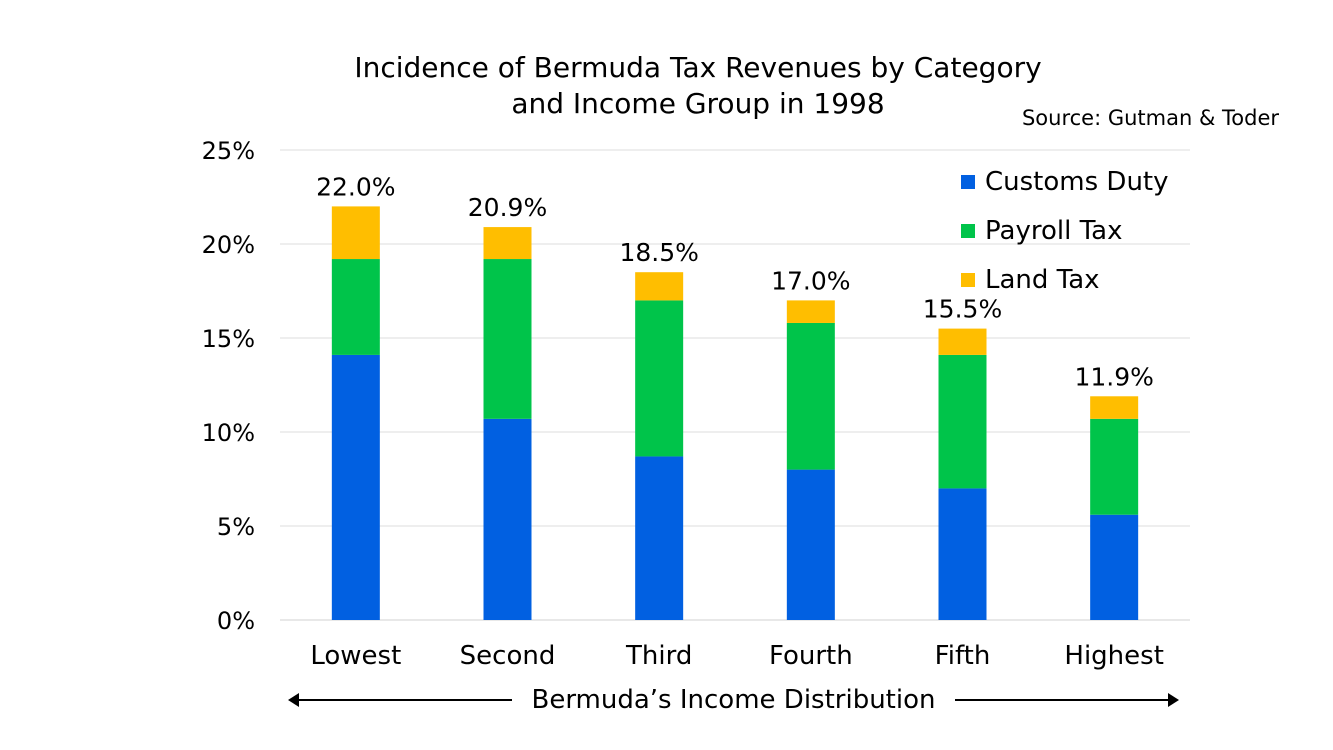 This screenshot has height=750, width=1333. What do you see at coordinates (1067, 700) in the screenshot?
I see `right-arrow-icon` at bounding box center [1067, 700].